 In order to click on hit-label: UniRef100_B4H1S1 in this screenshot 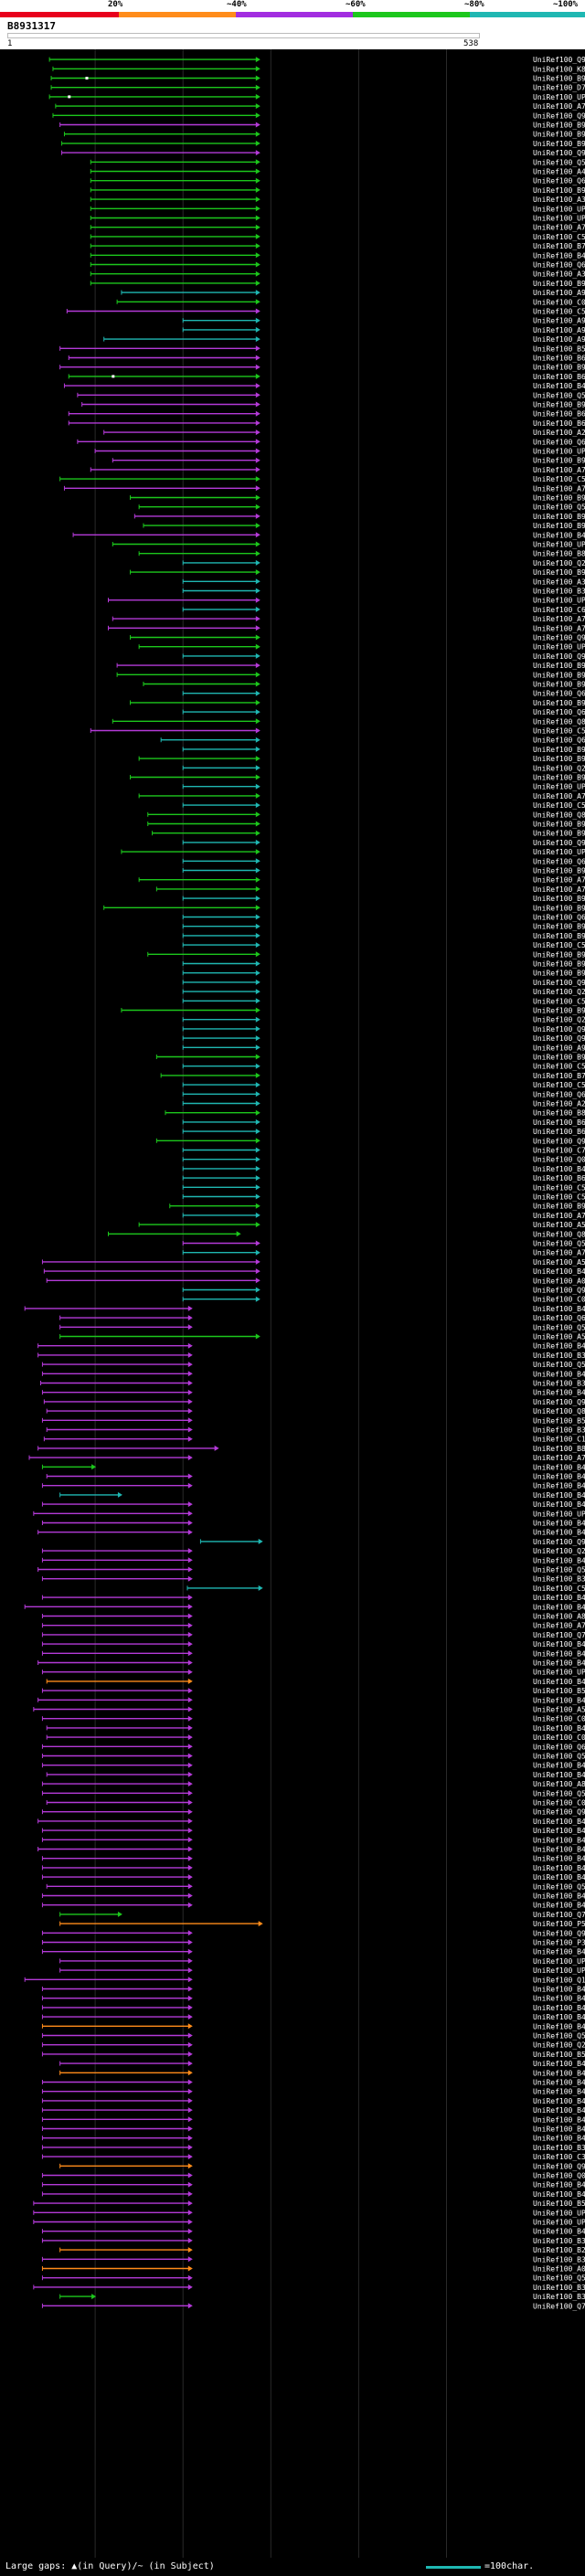, I will do `click(559, 1309)`.